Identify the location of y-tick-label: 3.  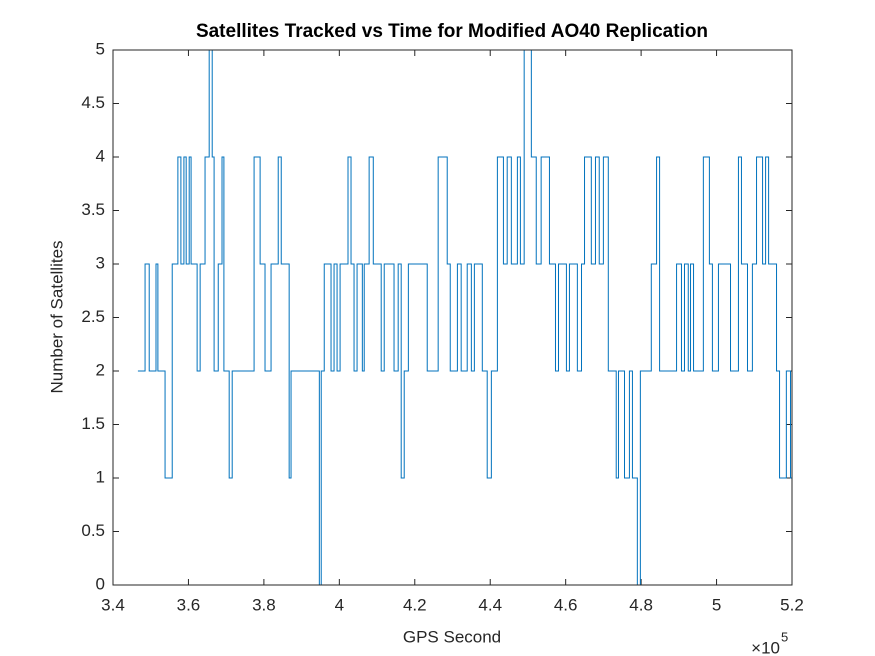
(100, 262).